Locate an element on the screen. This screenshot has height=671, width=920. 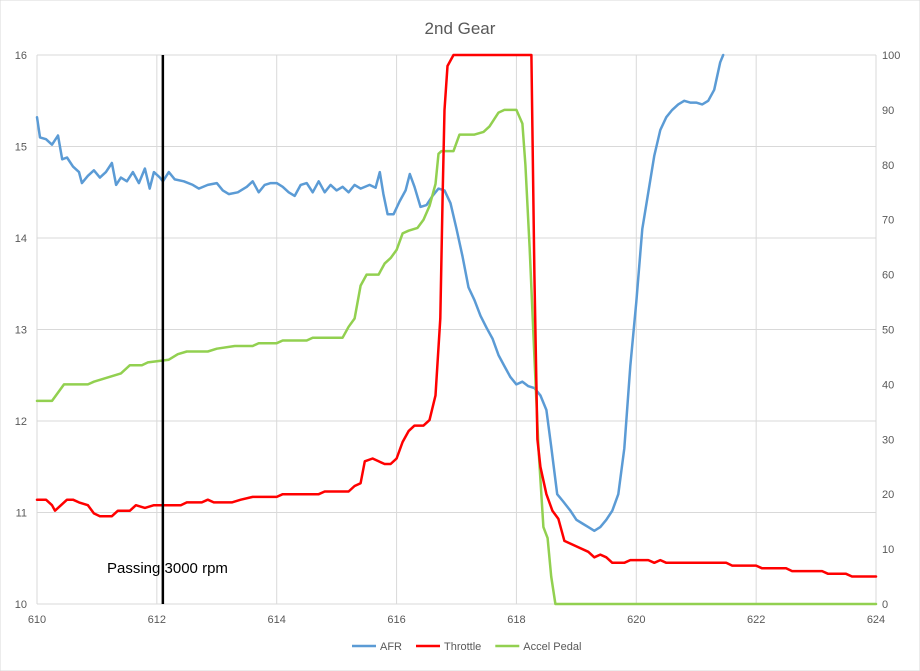
legend-label-accel-pedal: Accel Pedal is located at coordinates (552, 647).